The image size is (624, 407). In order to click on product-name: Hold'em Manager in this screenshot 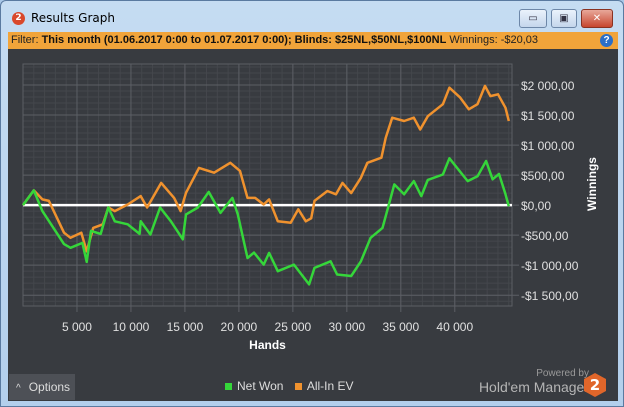, I will do `click(533, 387)`.